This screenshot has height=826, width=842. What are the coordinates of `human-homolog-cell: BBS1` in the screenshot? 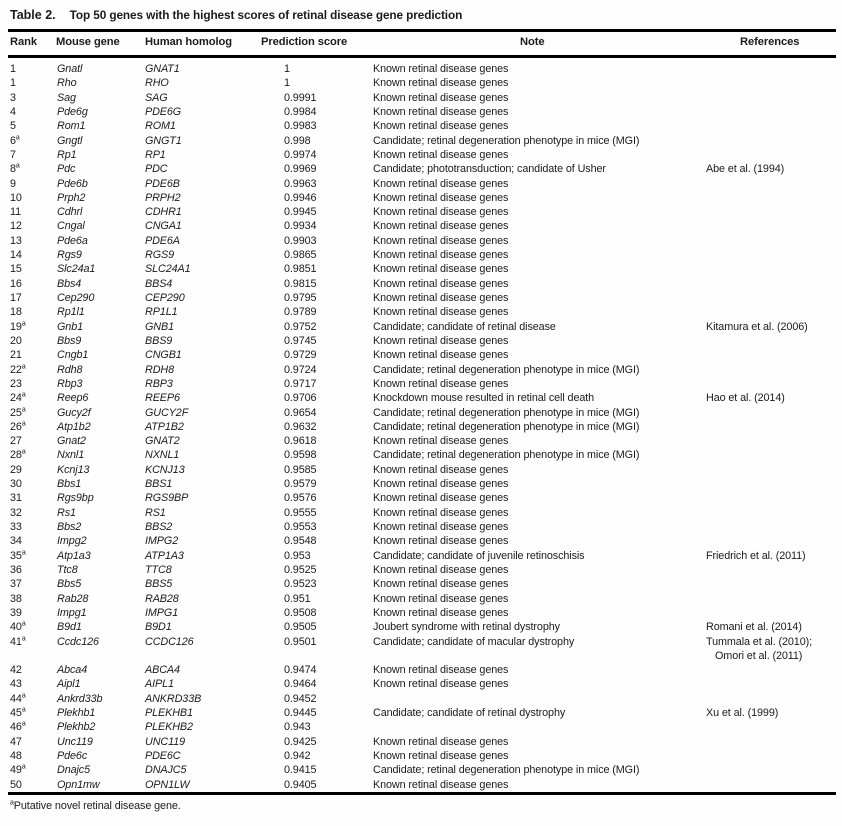 It's located at (159, 484).